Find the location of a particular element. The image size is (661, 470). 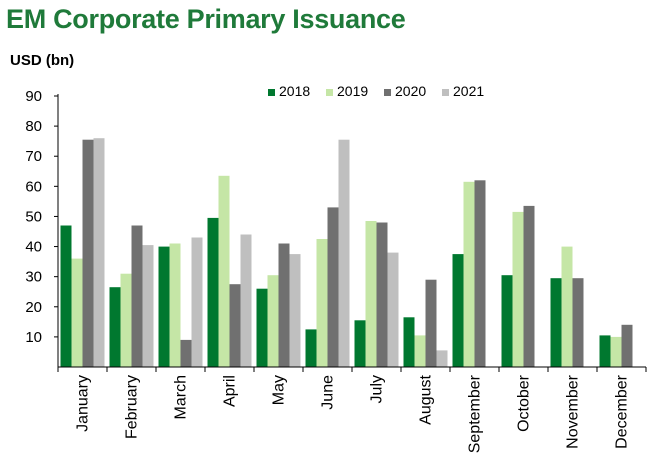

bar-february-2019 is located at coordinates (126, 320).